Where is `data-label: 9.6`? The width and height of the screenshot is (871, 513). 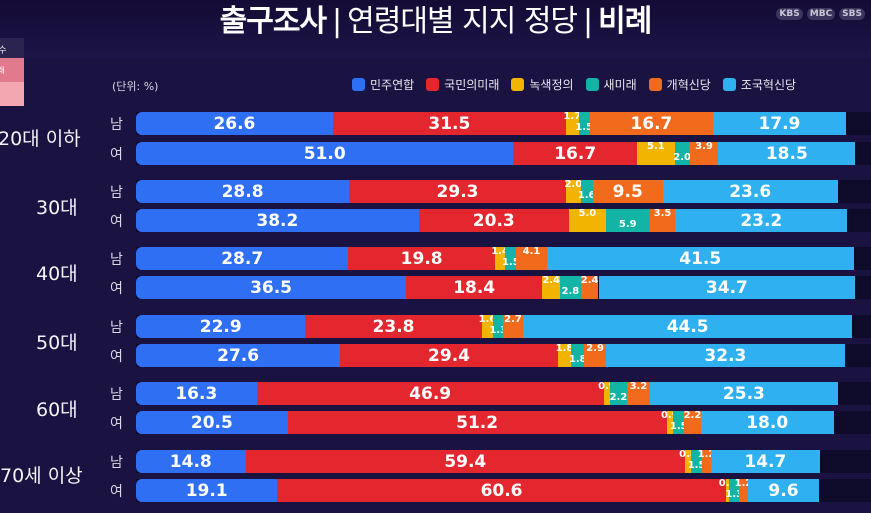 data-label: 9.6 is located at coordinates (783, 490).